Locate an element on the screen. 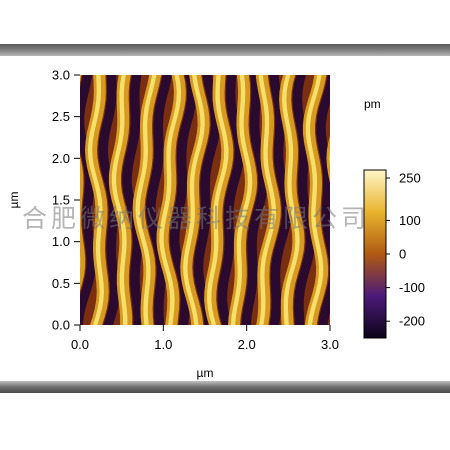  y-tick-label: 2.5 is located at coordinates (61, 116).